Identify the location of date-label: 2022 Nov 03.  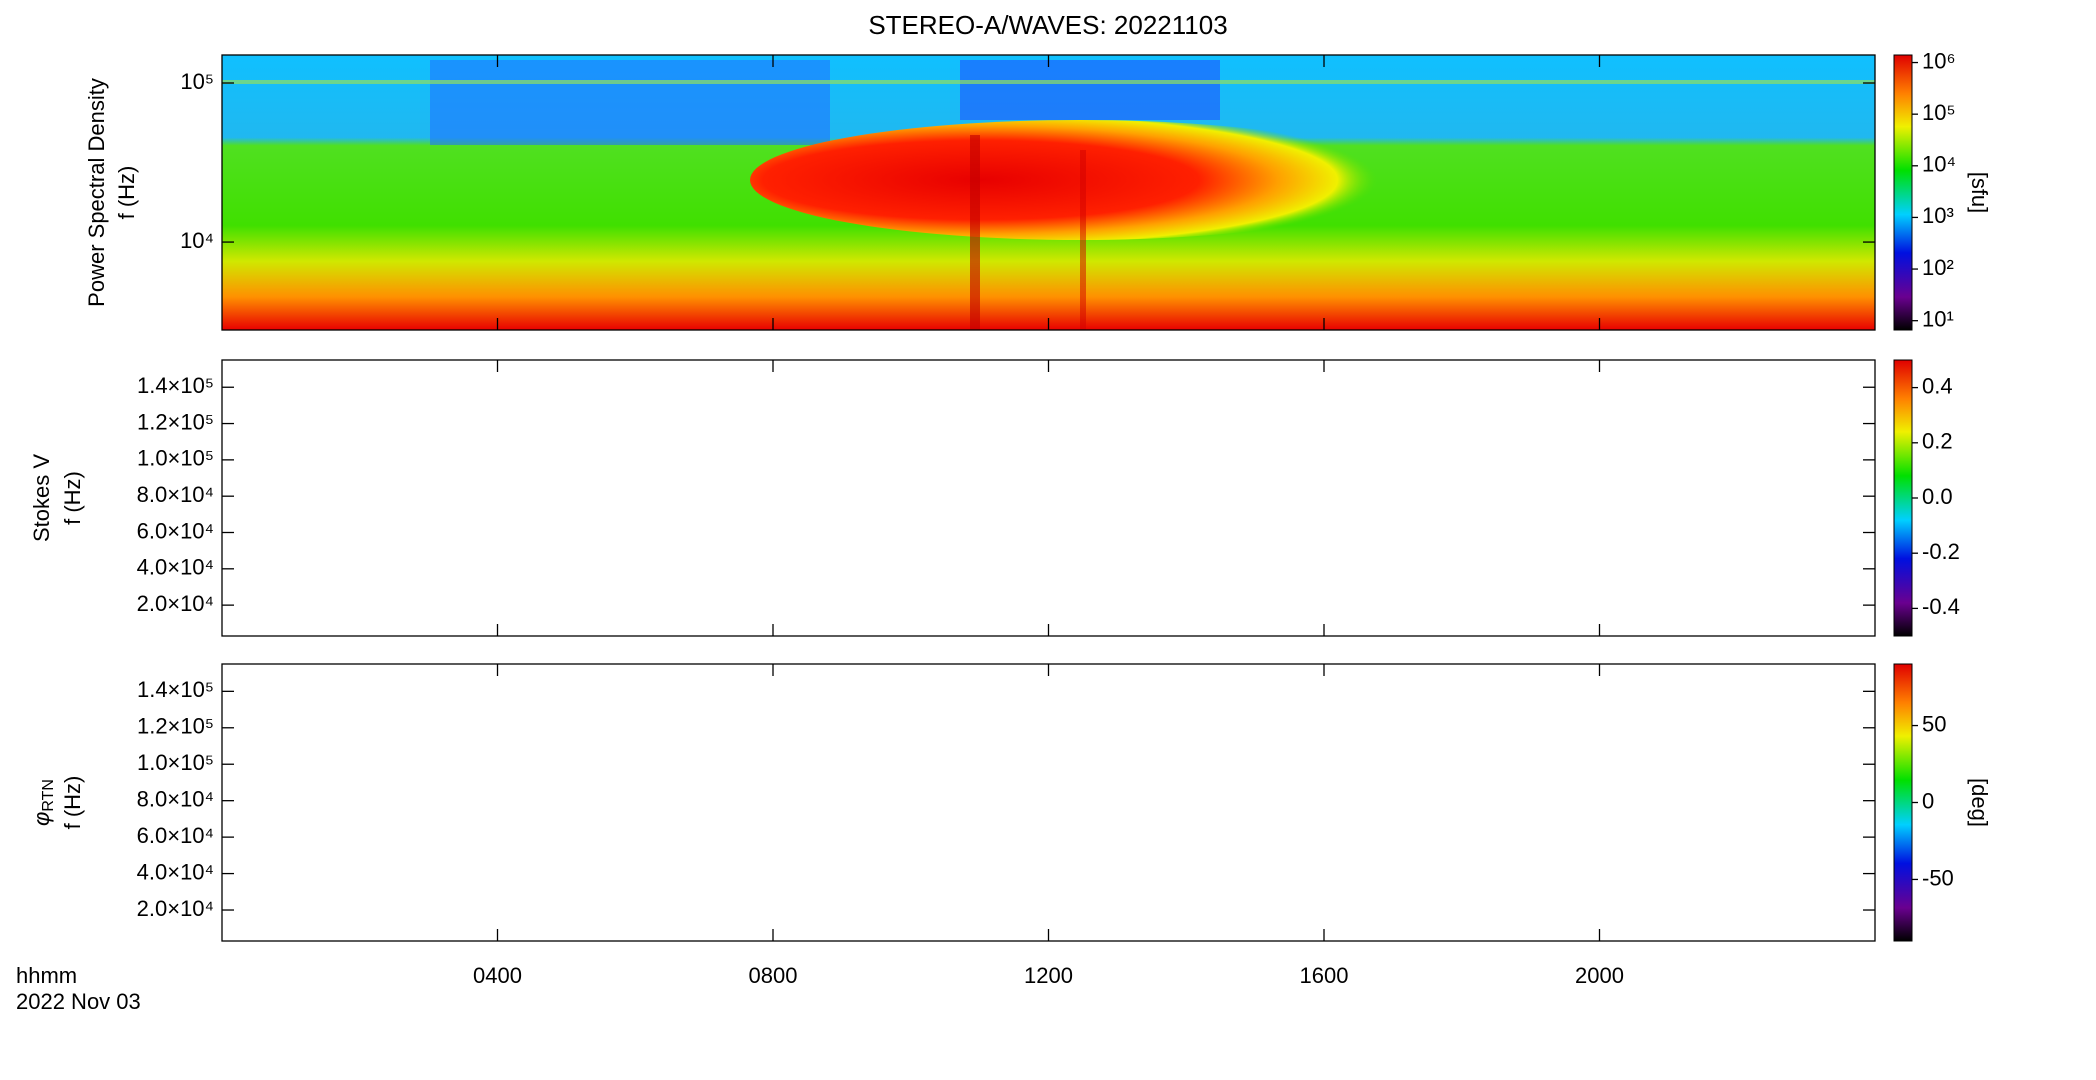
(78, 1001).